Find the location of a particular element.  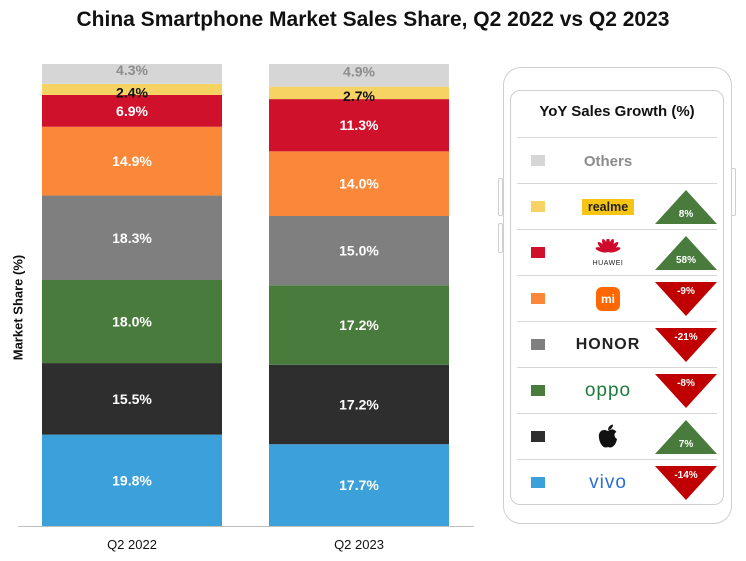

growth-value: -9% is located at coordinates (686, 291).